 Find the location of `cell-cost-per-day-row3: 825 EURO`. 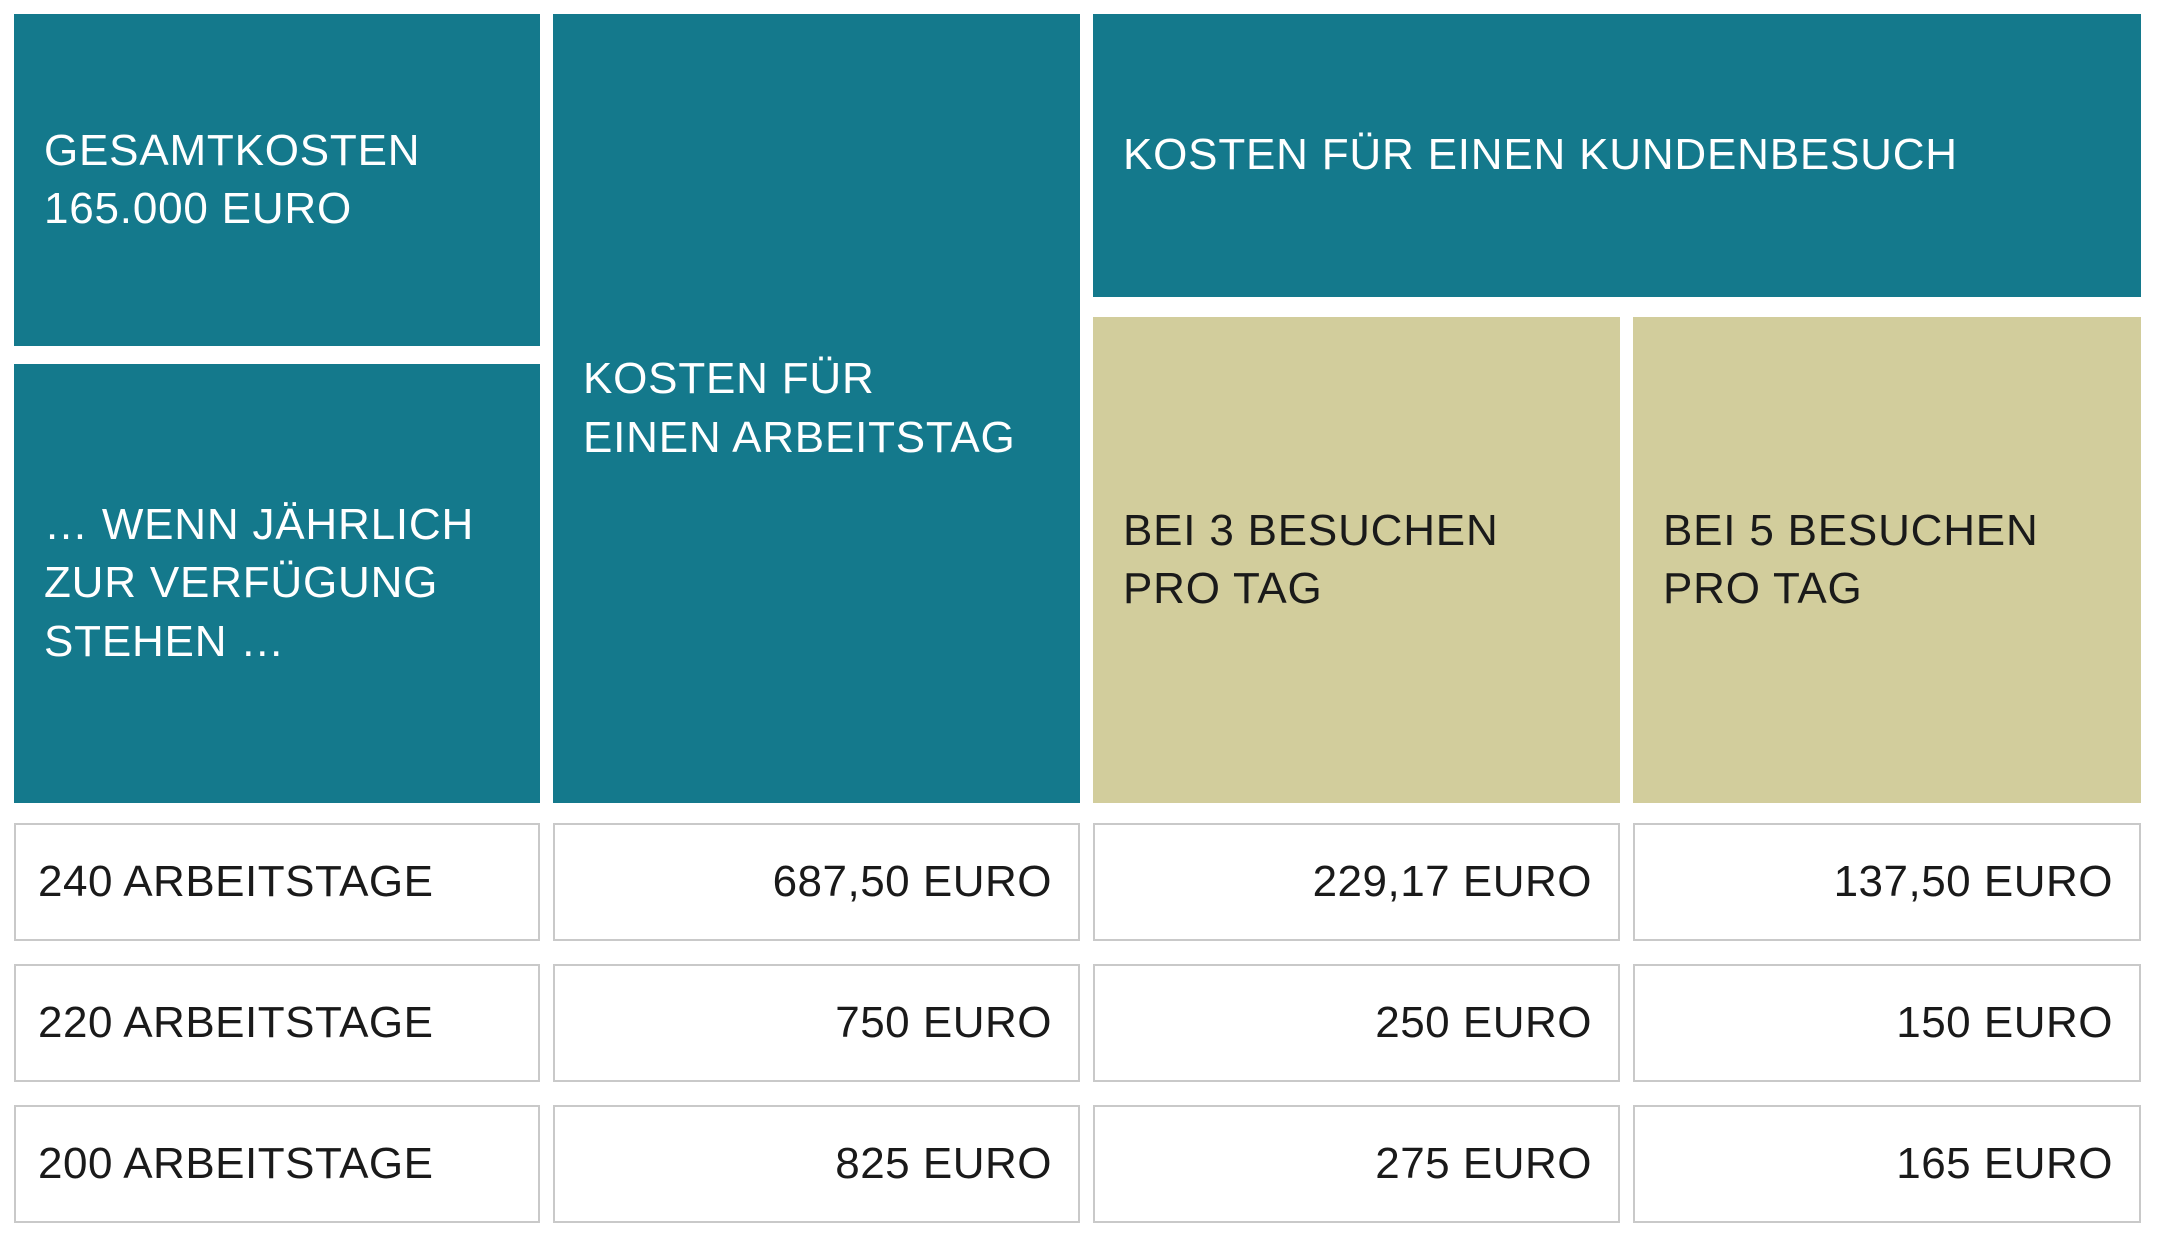

cell-cost-per-day-row3: 825 EURO is located at coordinates (816, 1164).